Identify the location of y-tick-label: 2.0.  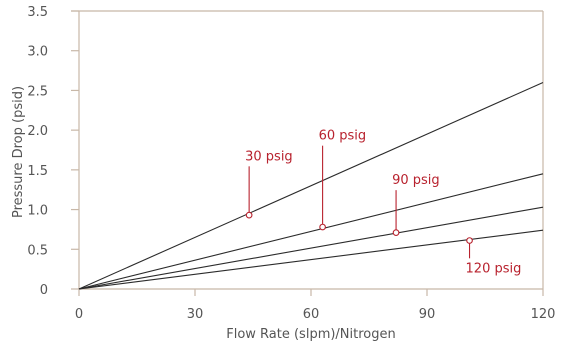
(37, 131).